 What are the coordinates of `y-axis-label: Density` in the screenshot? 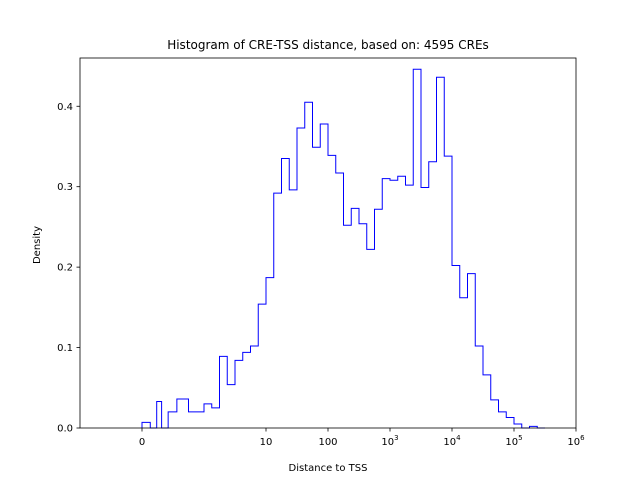 It's located at (37, 245).